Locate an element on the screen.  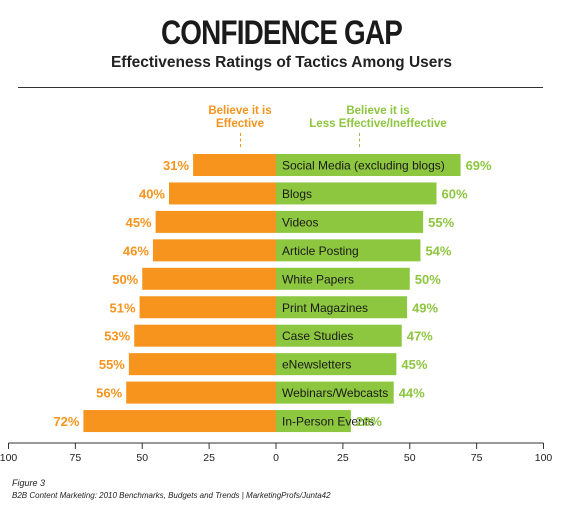
value-label-effective: 46% is located at coordinates (136, 250).